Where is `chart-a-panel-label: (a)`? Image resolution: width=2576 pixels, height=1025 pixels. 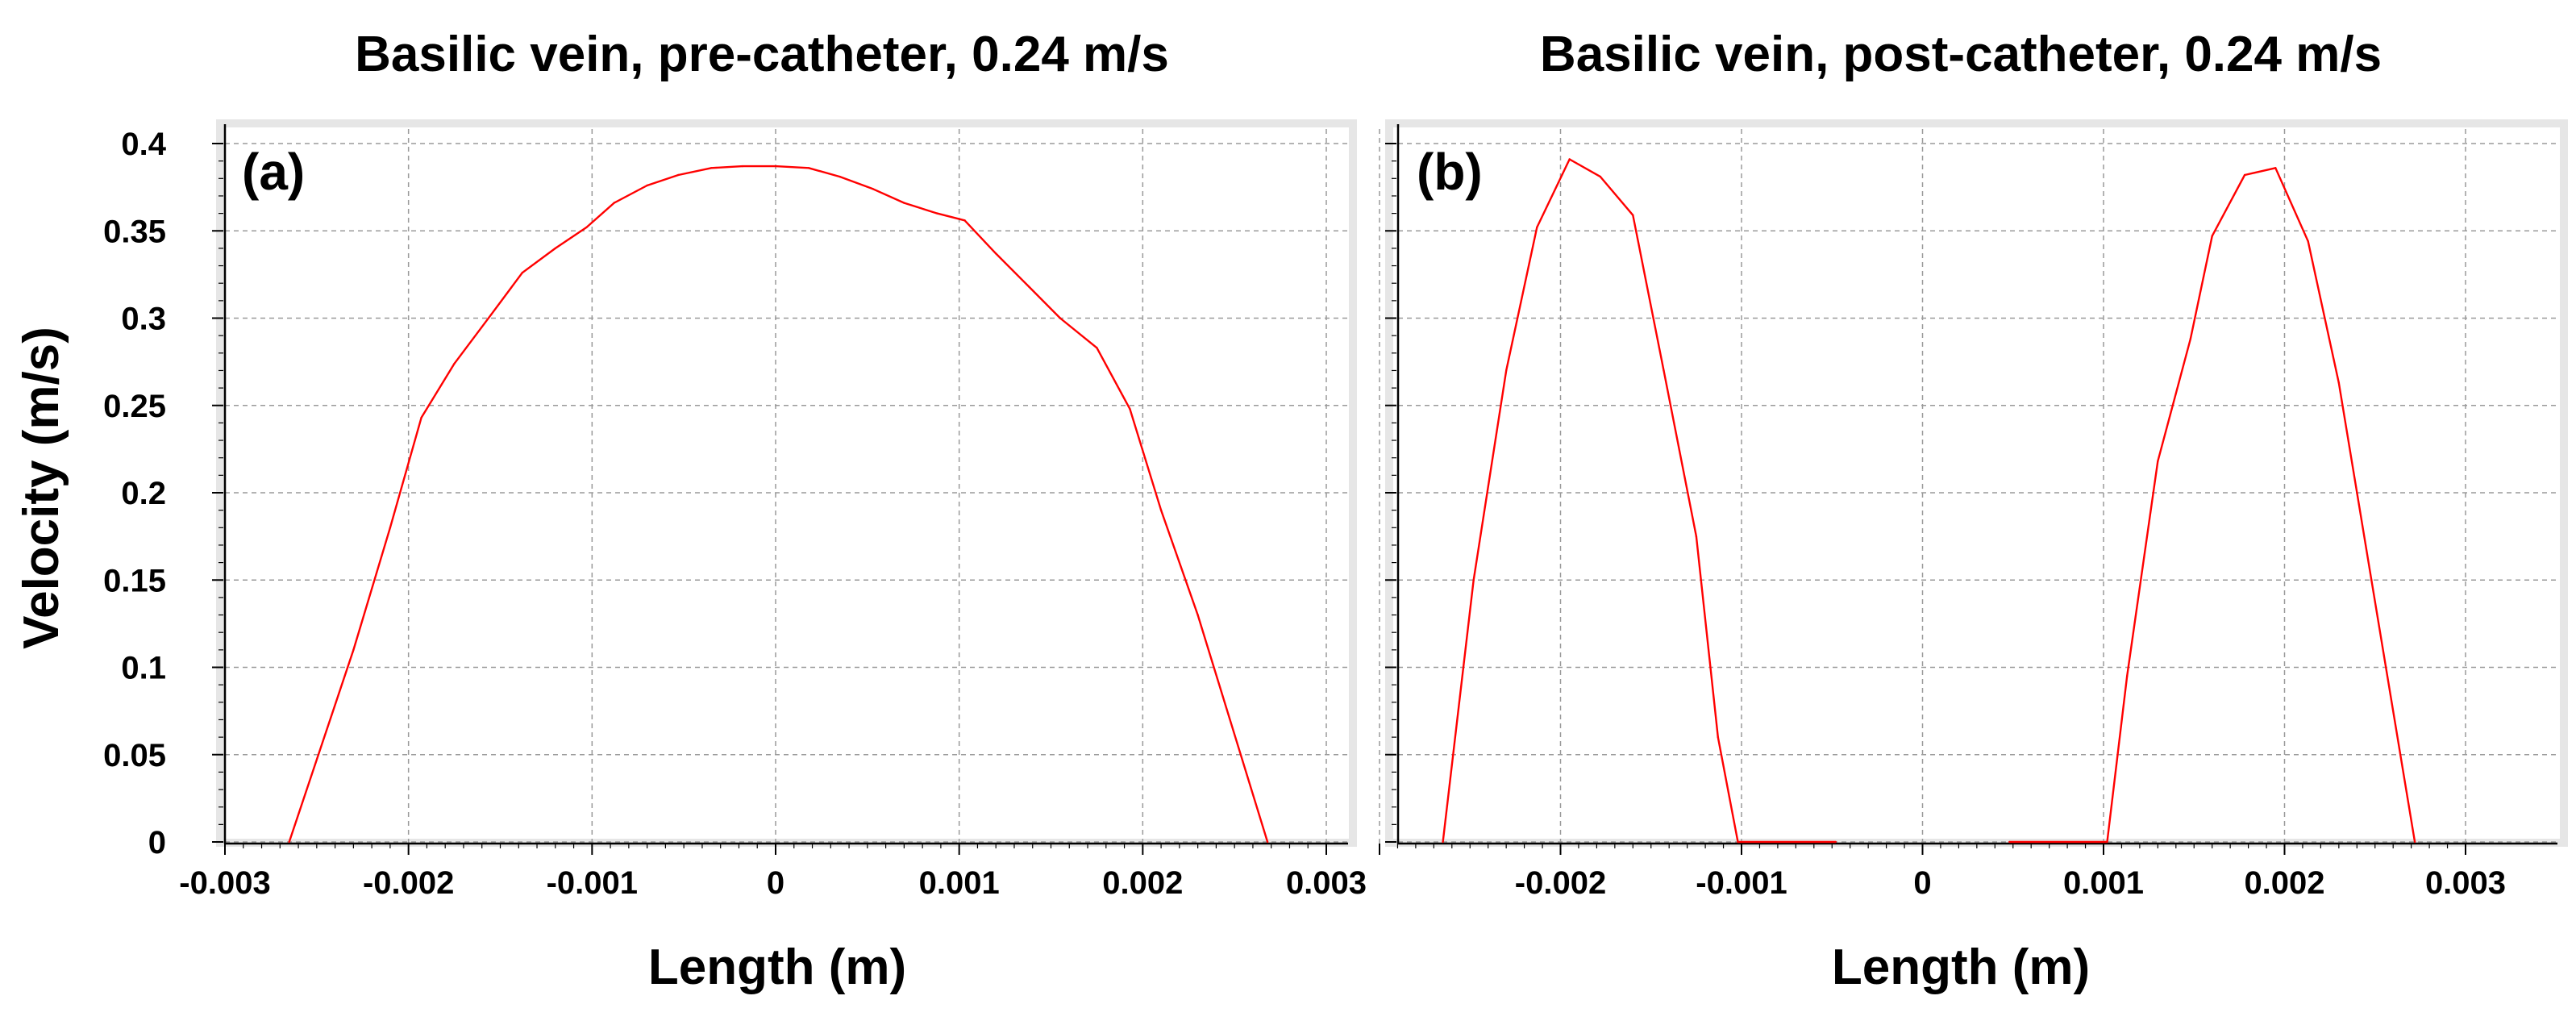 chart-a-panel-label: (a) is located at coordinates (273, 172).